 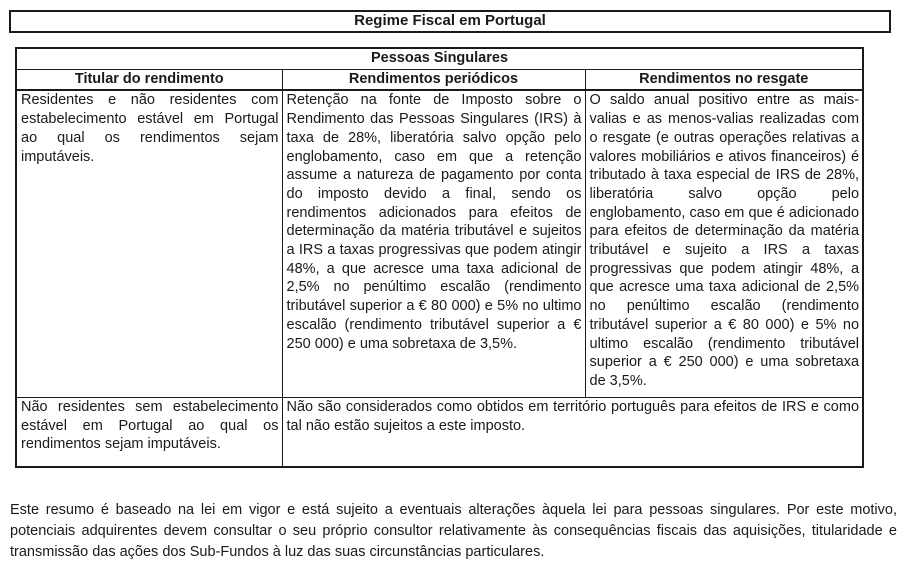 I want to click on document-title-box: Regime Fiscal em Portugal, so click(x=450, y=21).